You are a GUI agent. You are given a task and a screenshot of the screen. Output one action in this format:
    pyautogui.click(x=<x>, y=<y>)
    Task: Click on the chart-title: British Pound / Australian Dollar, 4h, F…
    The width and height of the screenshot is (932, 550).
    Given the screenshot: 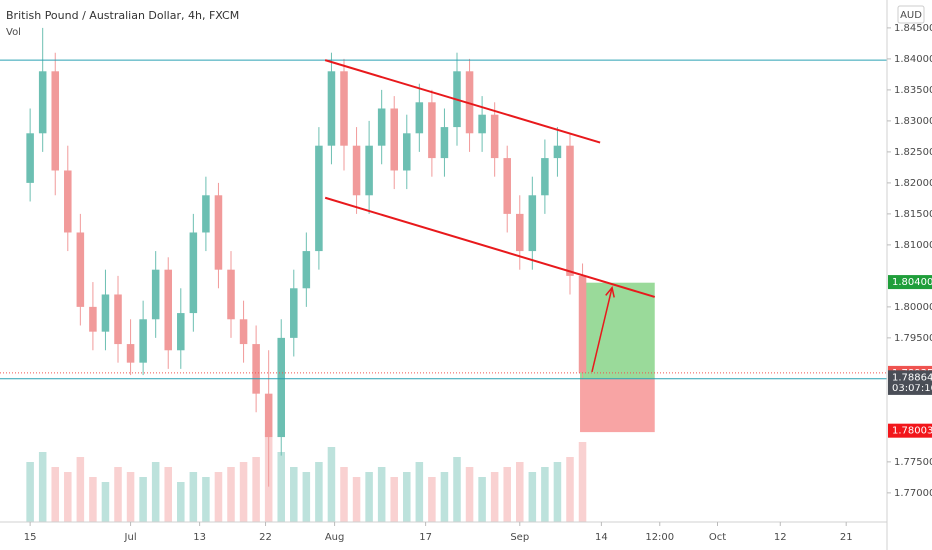 What is the action you would take?
    pyautogui.click(x=122, y=15)
    